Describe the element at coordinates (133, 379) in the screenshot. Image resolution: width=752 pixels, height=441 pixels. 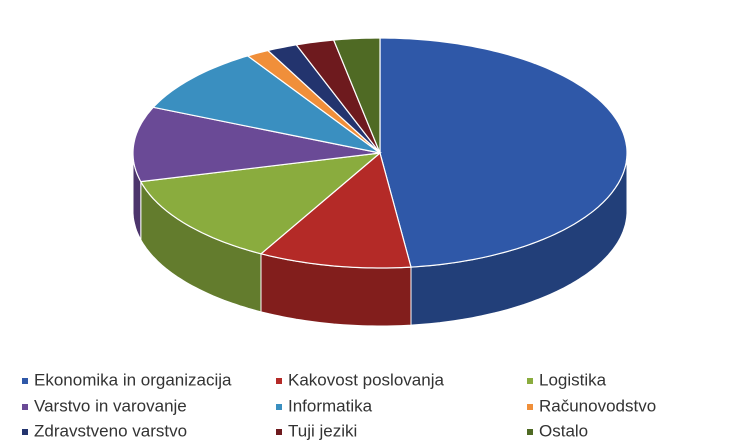
I see `legend-label: Ekonomika in organizacija` at that location.